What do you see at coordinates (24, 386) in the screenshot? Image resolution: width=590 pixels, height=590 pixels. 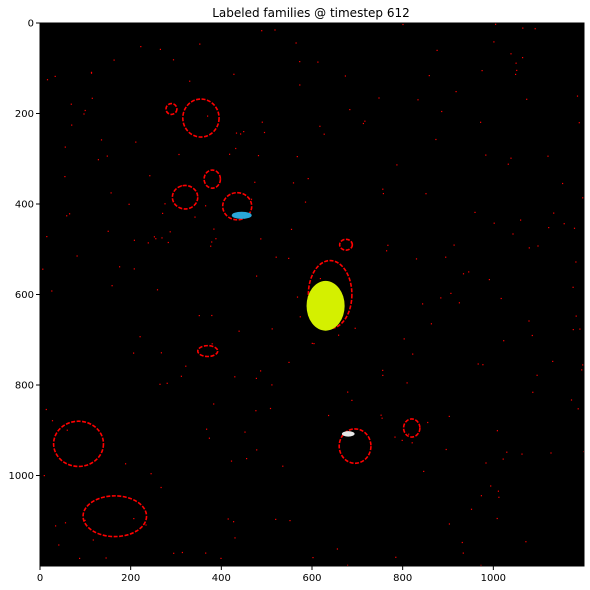 I see `y-tick-label: 800` at bounding box center [24, 386].